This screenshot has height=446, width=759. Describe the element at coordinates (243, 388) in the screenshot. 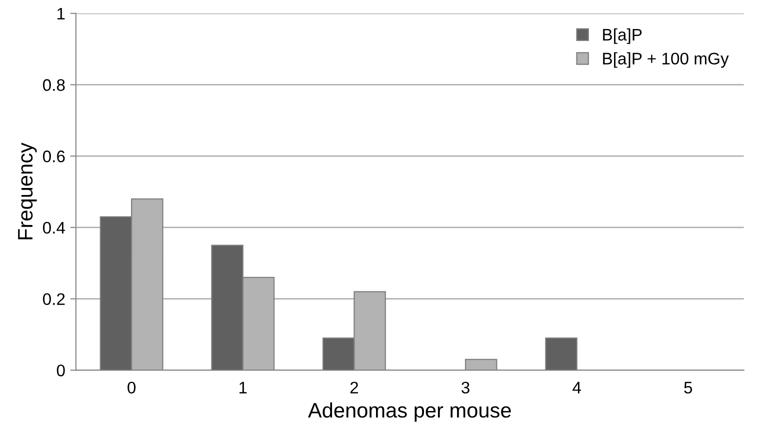

I see `x-tick-label: 1` at that location.